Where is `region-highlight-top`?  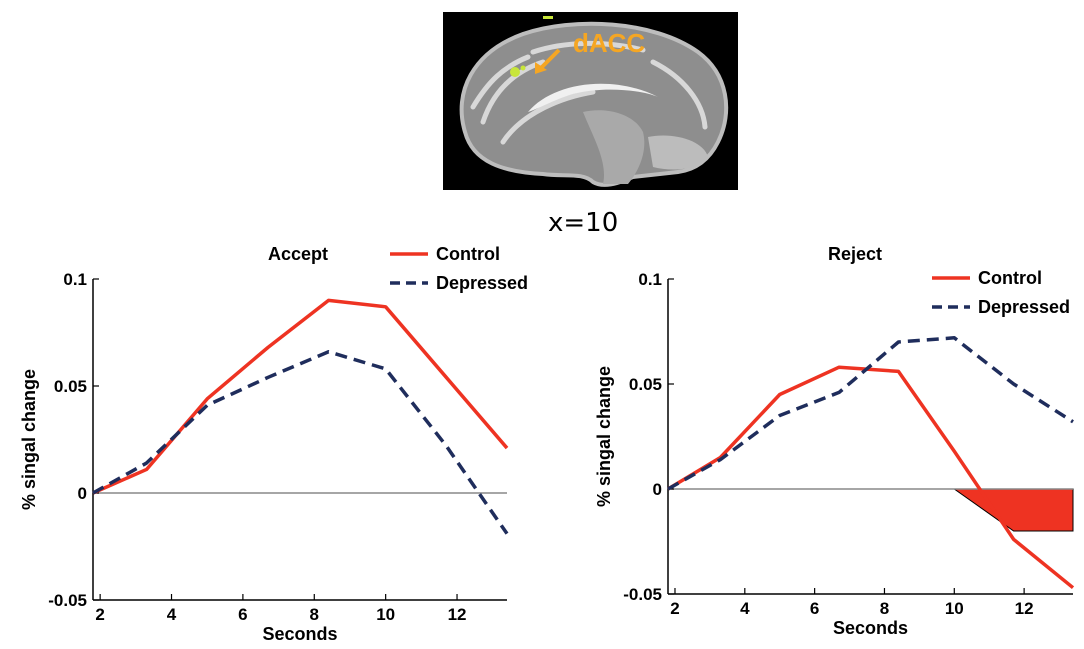
region-highlight-top is located at coordinates (548, 17).